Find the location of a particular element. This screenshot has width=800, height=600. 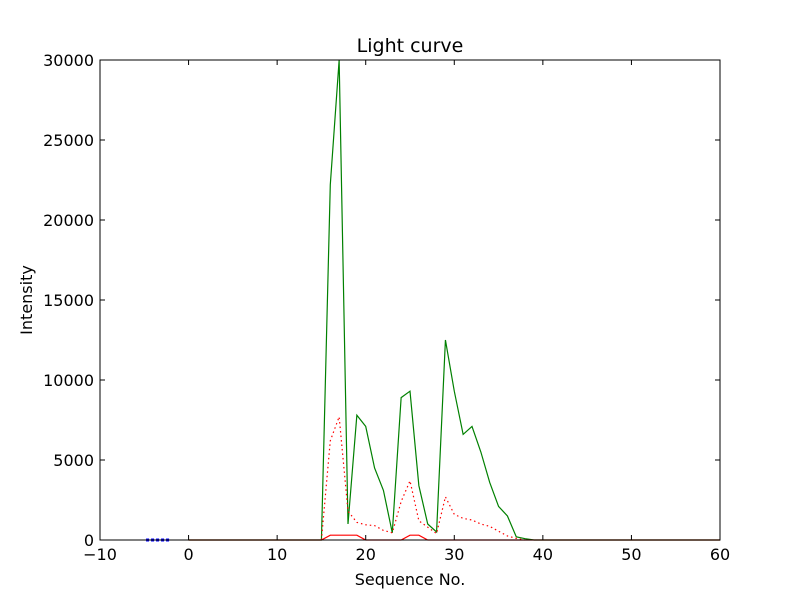

x-tick-label: 30 is located at coordinates (454, 554).